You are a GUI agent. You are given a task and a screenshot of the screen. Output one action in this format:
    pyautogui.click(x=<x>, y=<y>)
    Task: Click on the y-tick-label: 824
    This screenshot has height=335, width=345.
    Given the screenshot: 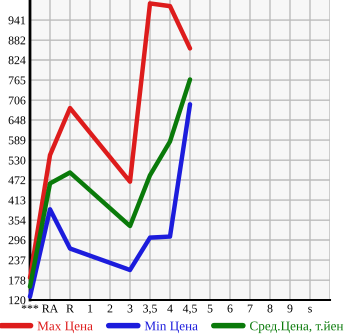 What is the action you would take?
    pyautogui.click(x=17, y=60)
    